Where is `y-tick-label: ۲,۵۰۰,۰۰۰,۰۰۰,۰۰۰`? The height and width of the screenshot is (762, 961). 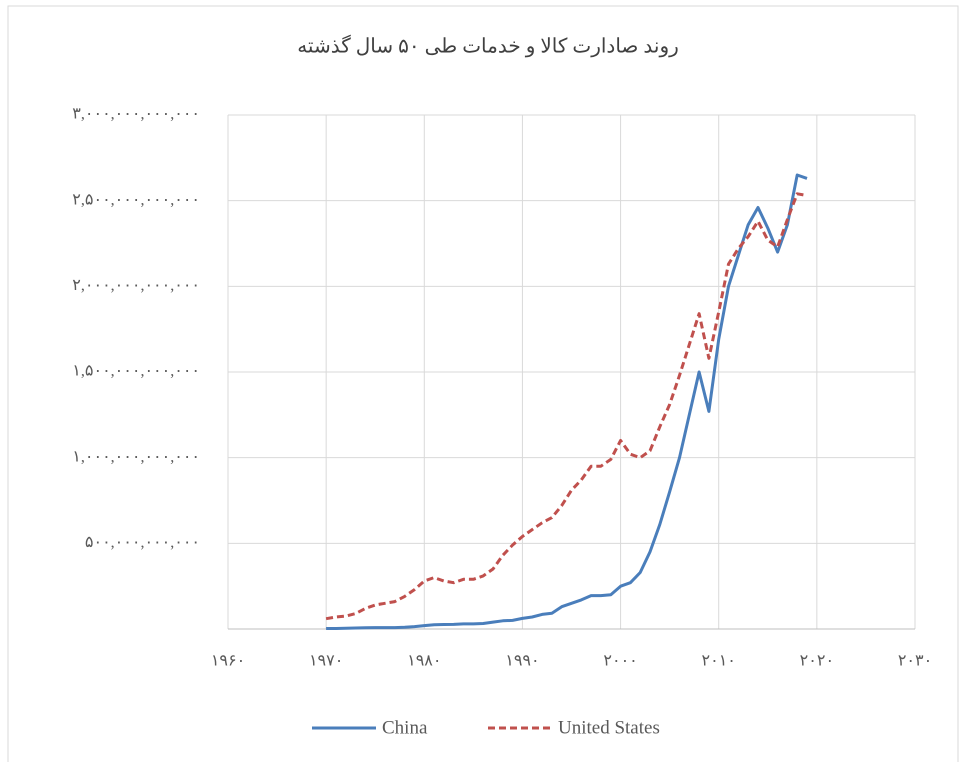
y-tick-label: ۲,۵۰۰,۰۰۰,۰۰۰,۰۰۰ is located at coordinates (136, 199).